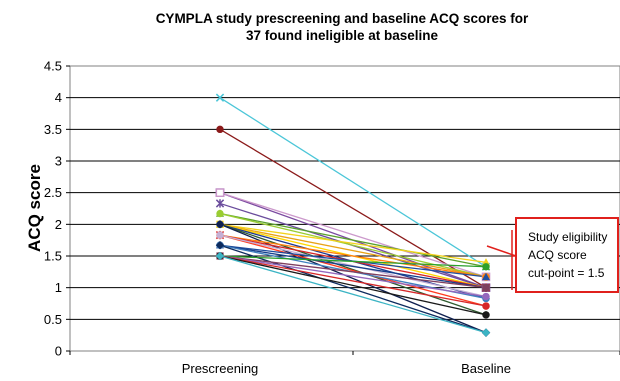 This screenshot has width=620, height=381. Describe the element at coordinates (57, 209) in the screenshot. I see `y-axis-ticks: 0 0.5 1 1.5 2 2.5 3 3.5 4 4.5` at that location.